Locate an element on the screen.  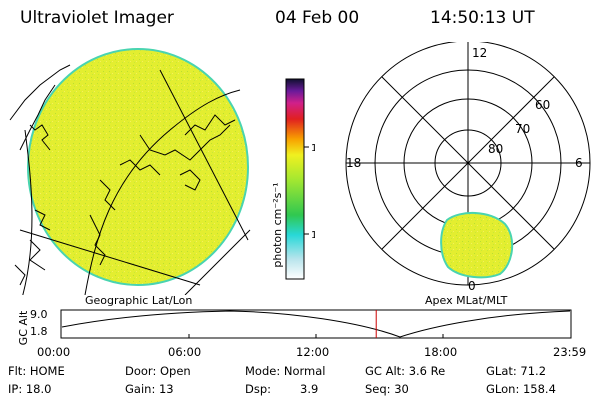
flt-info: Flt: HOME is located at coordinates (36, 371).